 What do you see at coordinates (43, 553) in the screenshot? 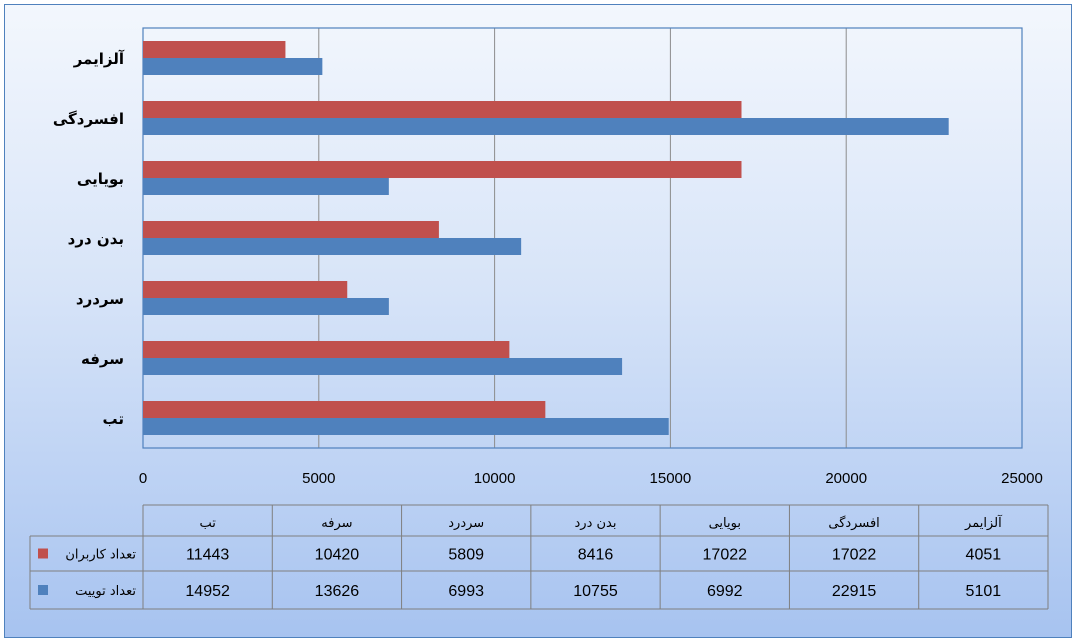
I see `legend-key-users` at bounding box center [43, 553].